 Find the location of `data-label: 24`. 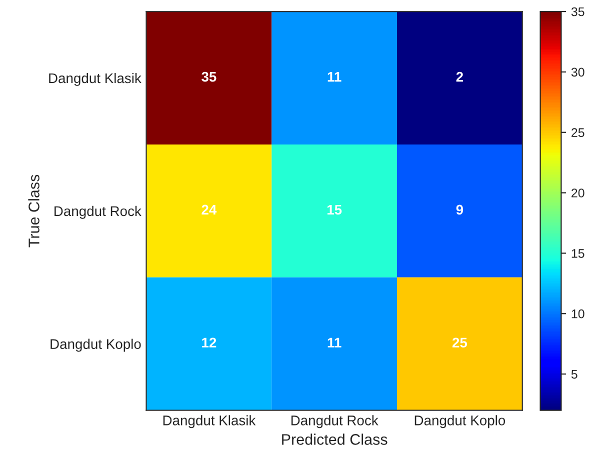

data-label: 24 is located at coordinates (209, 209).